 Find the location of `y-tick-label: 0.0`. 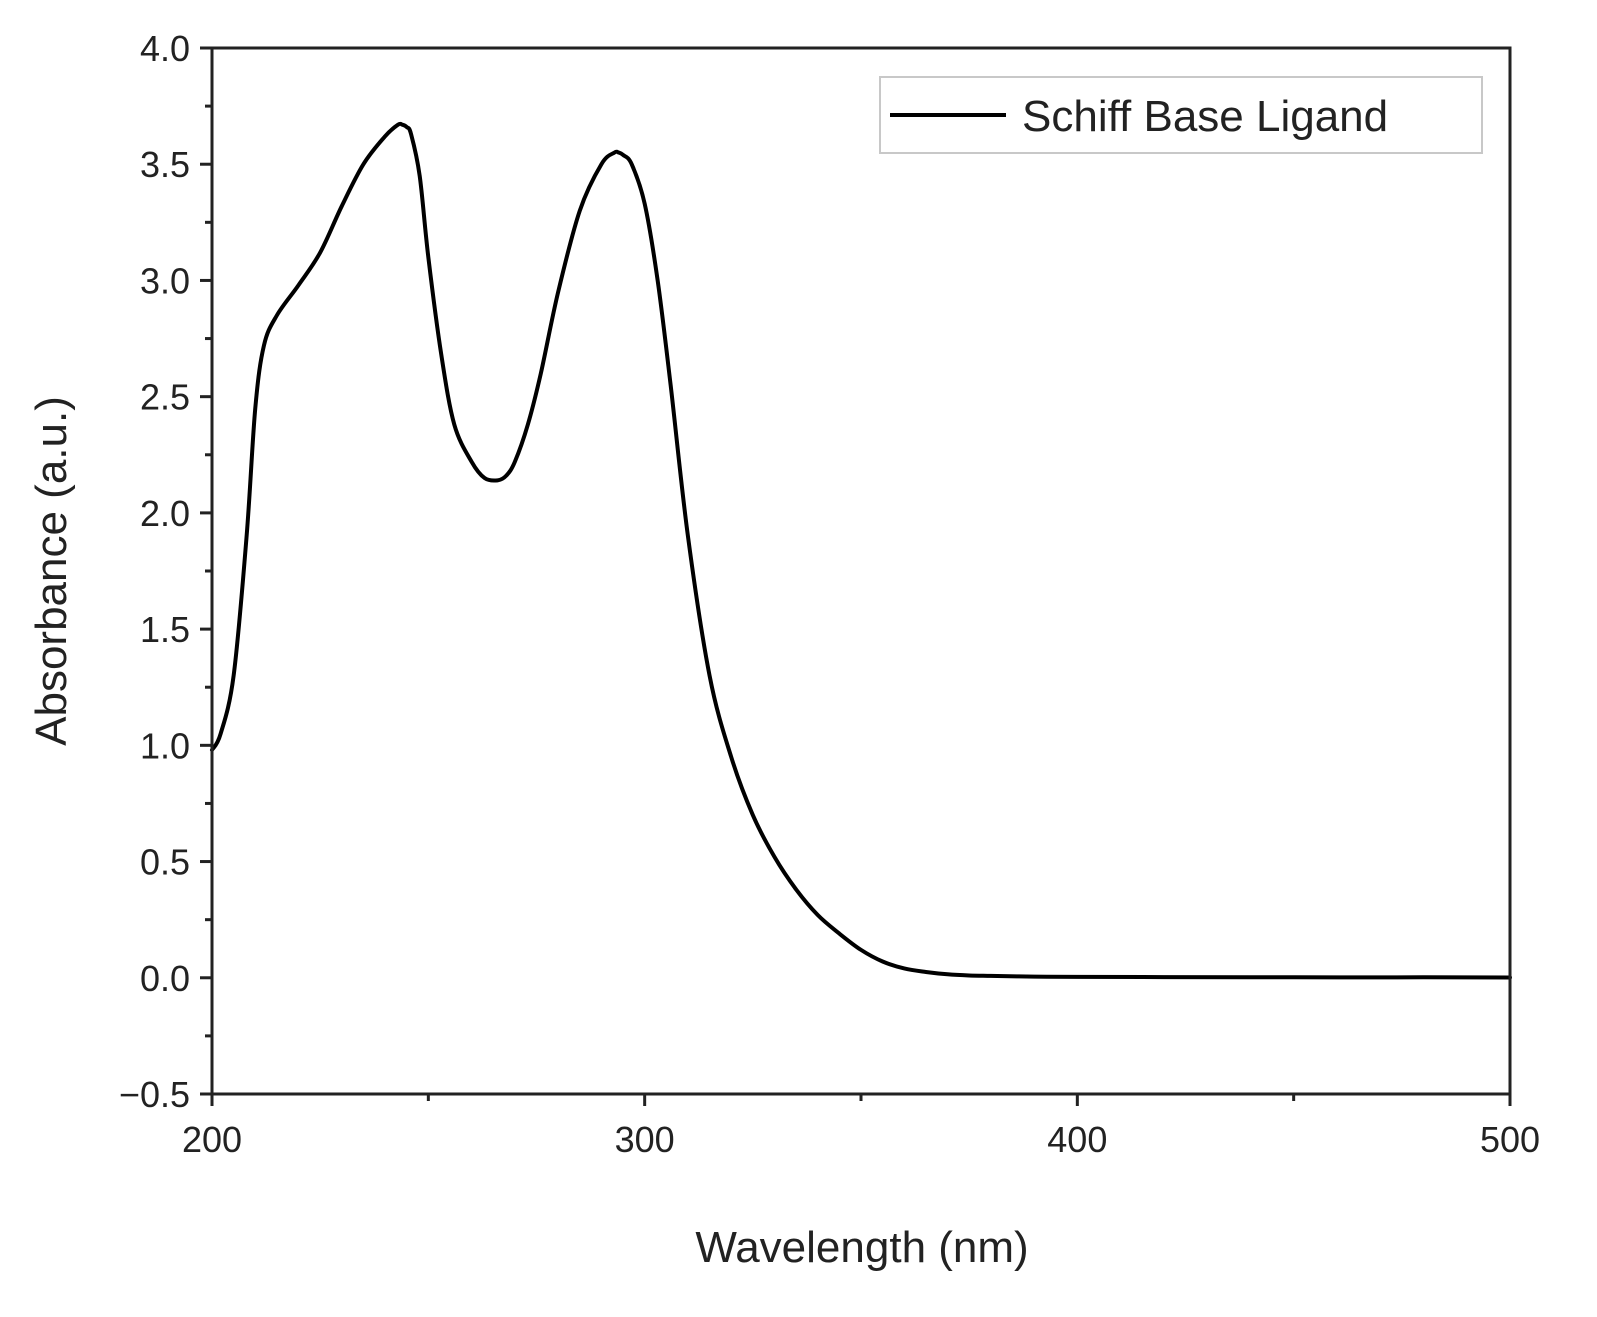

y-tick-label: 0.0 is located at coordinates (165, 978).